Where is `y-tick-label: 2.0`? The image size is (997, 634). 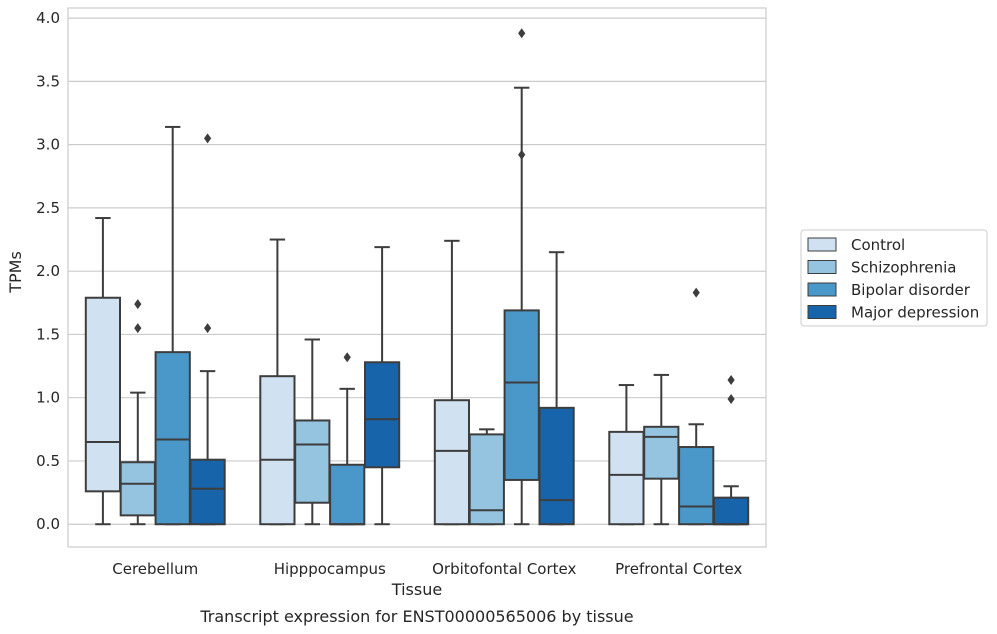
y-tick-label: 2.0 is located at coordinates (48, 271).